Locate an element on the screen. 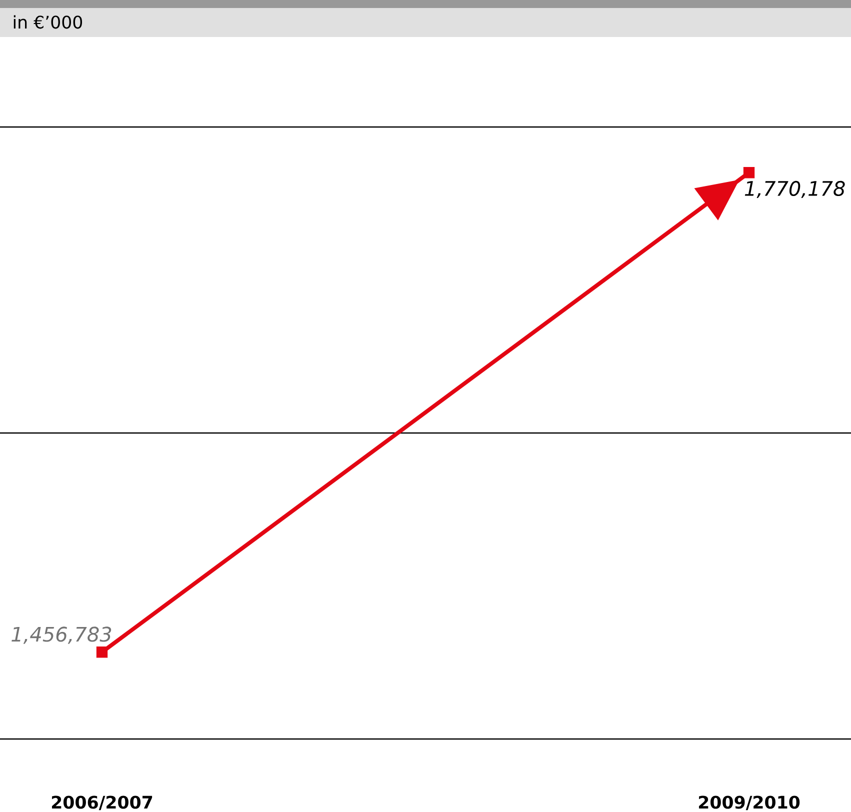 Image resolution: width=851 pixels, height=812 pixels. data-label: 1,770,178 is located at coordinates (794, 189).